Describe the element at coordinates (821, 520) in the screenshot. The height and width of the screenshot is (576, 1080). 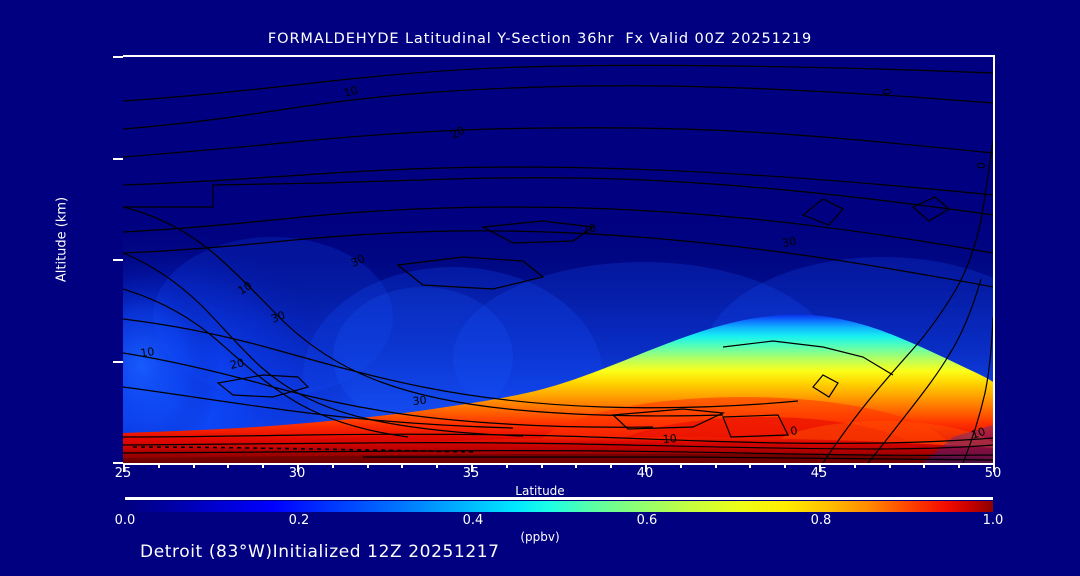
I see `colorbar-tick-label: 0.8` at that location.